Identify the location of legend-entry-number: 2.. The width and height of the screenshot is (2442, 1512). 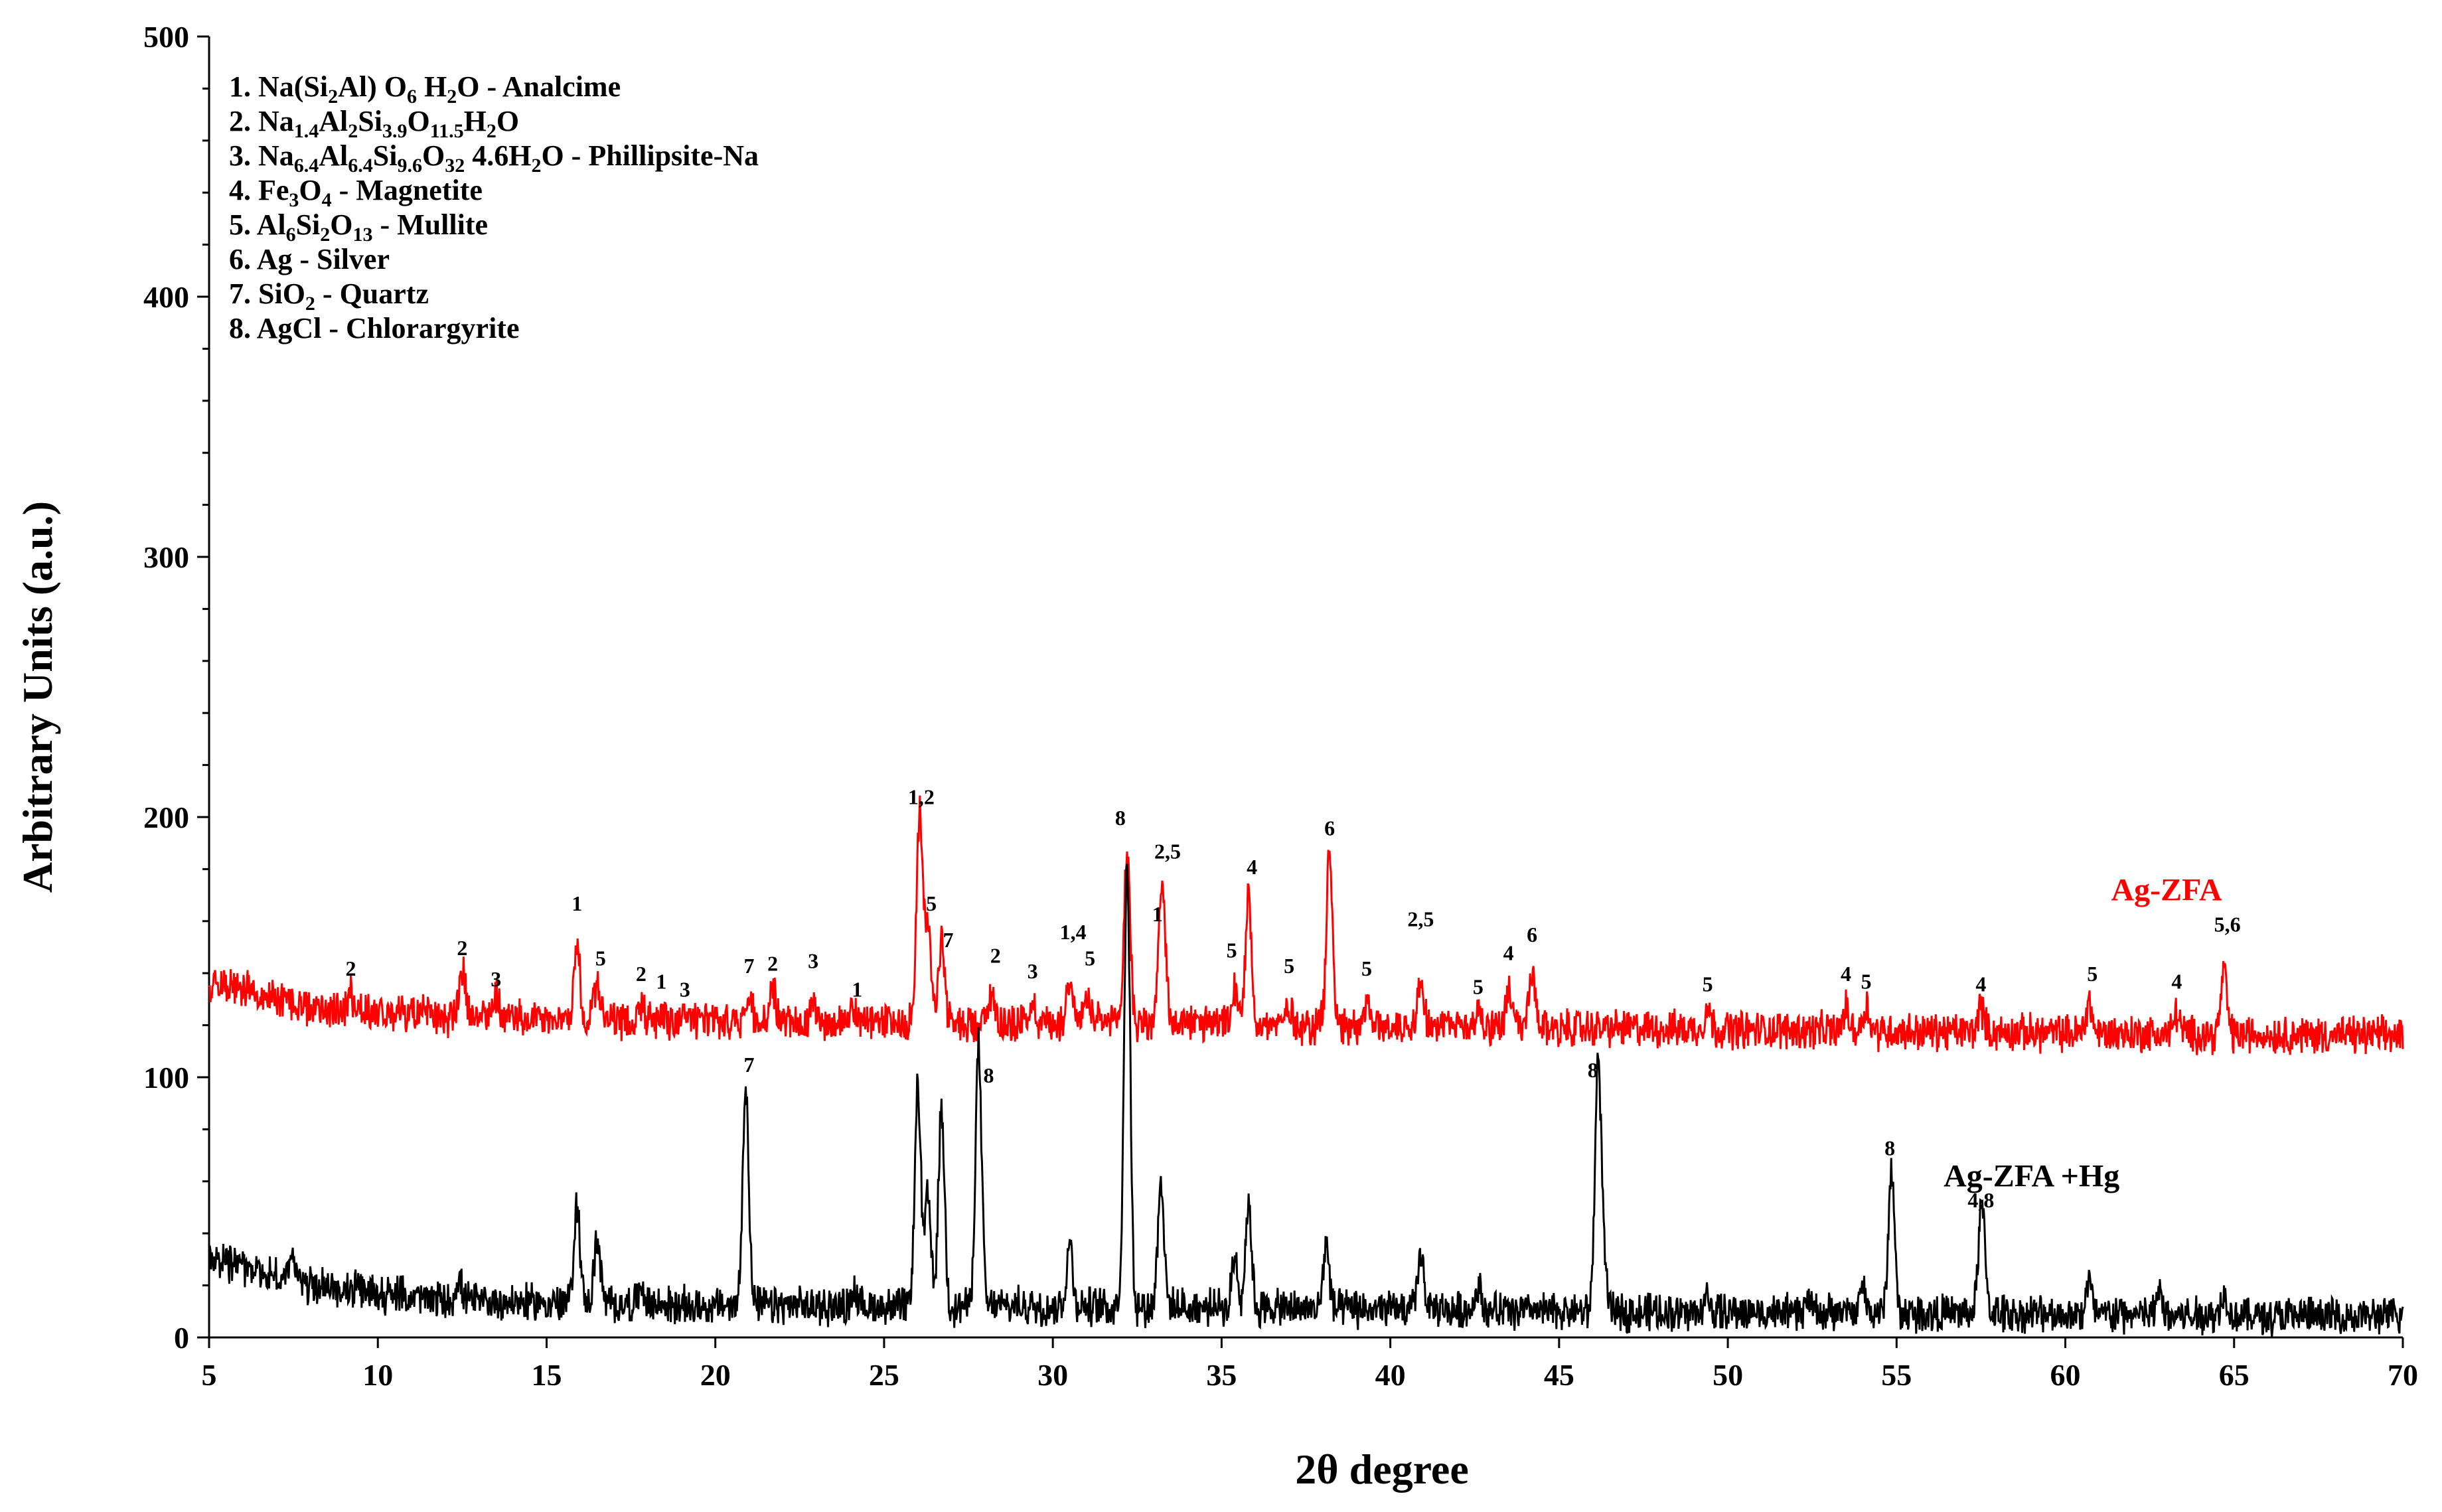
(243, 121).